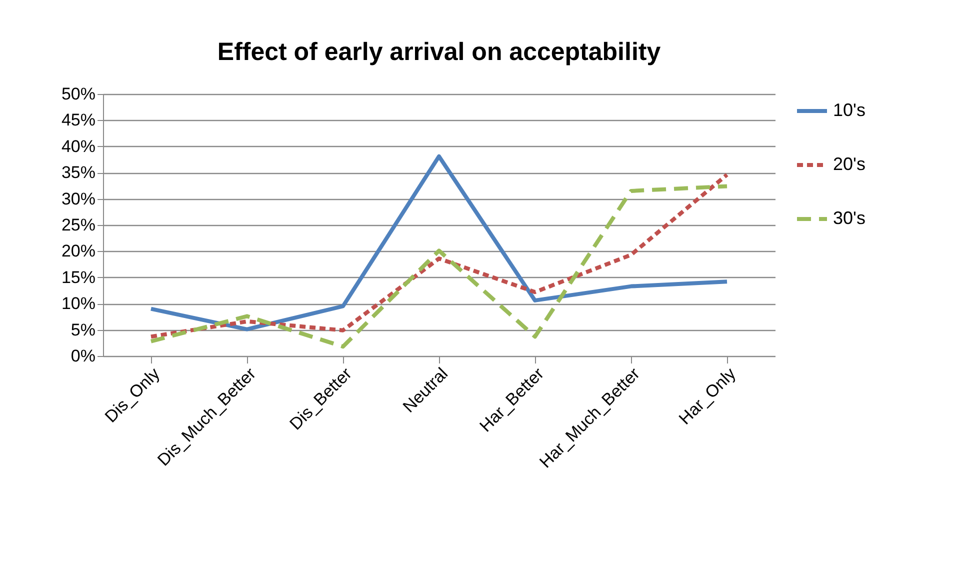  What do you see at coordinates (849, 164) in the screenshot?
I see `legend-label: 20's` at bounding box center [849, 164].